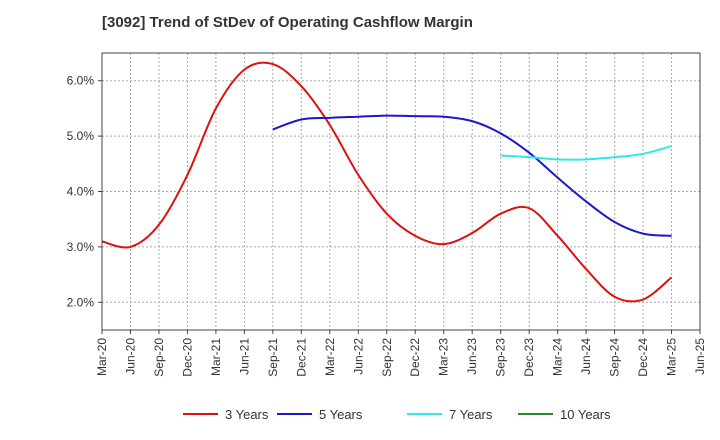  What do you see at coordinates (397, 414) in the screenshot?
I see `legend: 3 Years 5 Years 7 Years 10 Years` at bounding box center [397, 414].